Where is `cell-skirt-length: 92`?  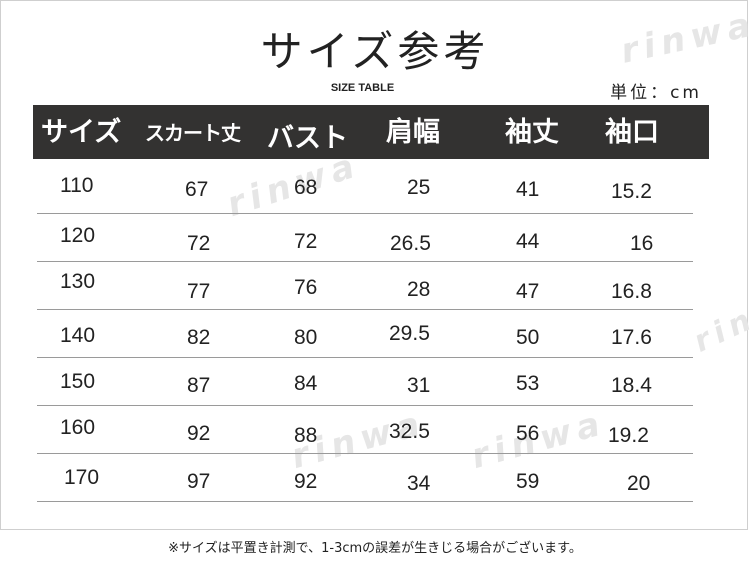
cell-skirt-length: 92 is located at coordinates (199, 433).